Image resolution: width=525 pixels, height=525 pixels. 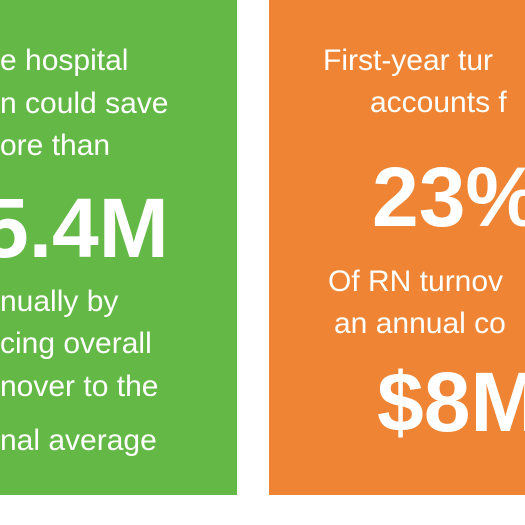 I want to click on turnover-intro-line-1: First-year tur, so click(x=408, y=60).